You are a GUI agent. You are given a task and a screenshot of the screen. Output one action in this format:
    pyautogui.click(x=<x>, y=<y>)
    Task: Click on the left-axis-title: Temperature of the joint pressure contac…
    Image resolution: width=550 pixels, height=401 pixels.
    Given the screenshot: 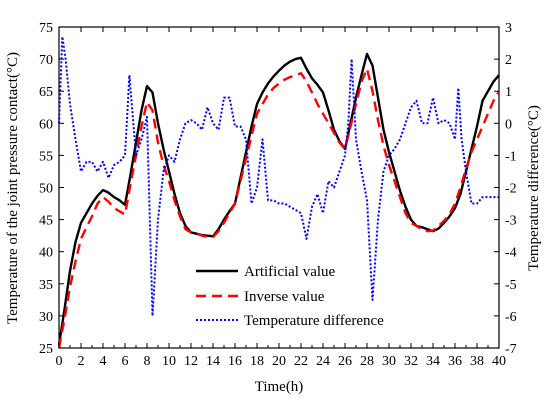 What is the action you would take?
    pyautogui.click(x=13, y=188)
    